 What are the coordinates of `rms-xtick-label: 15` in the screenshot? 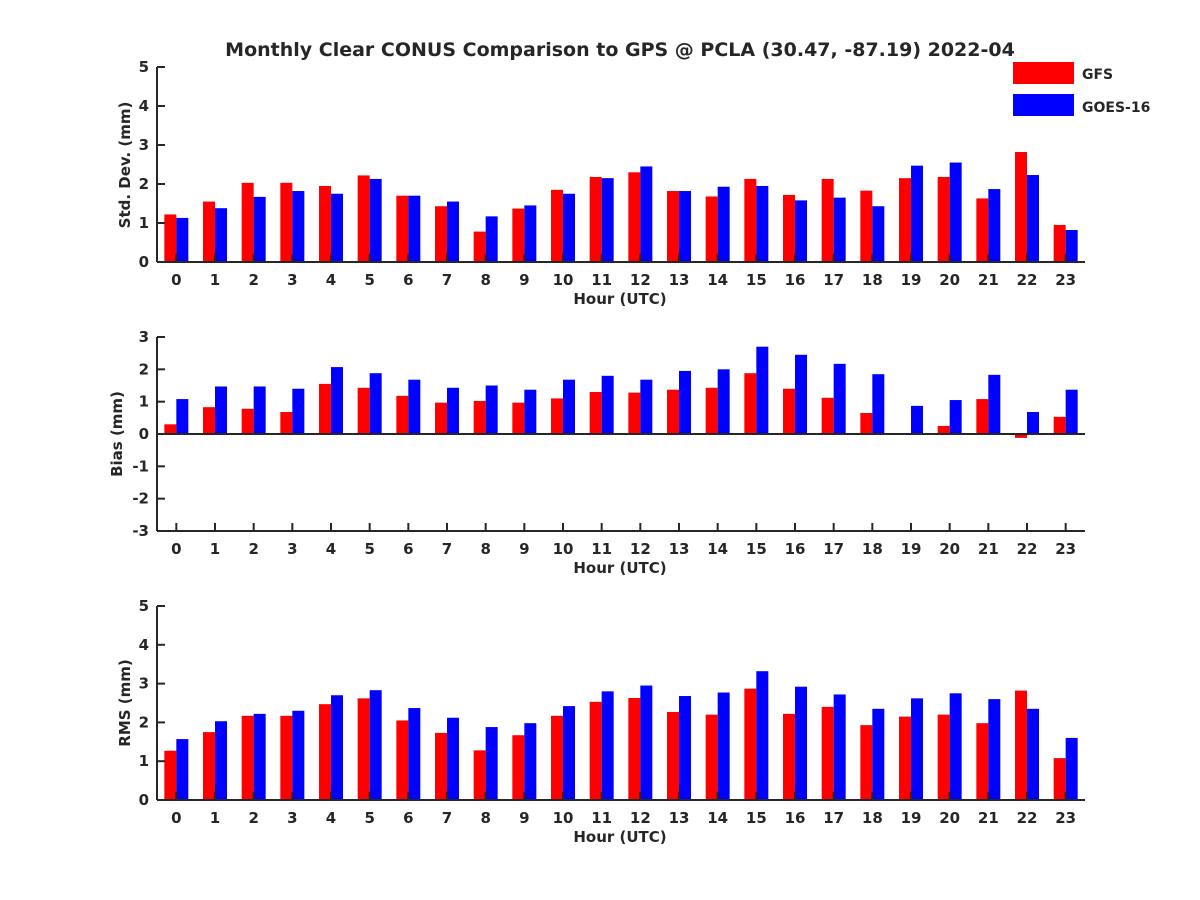 It's located at (756, 818).